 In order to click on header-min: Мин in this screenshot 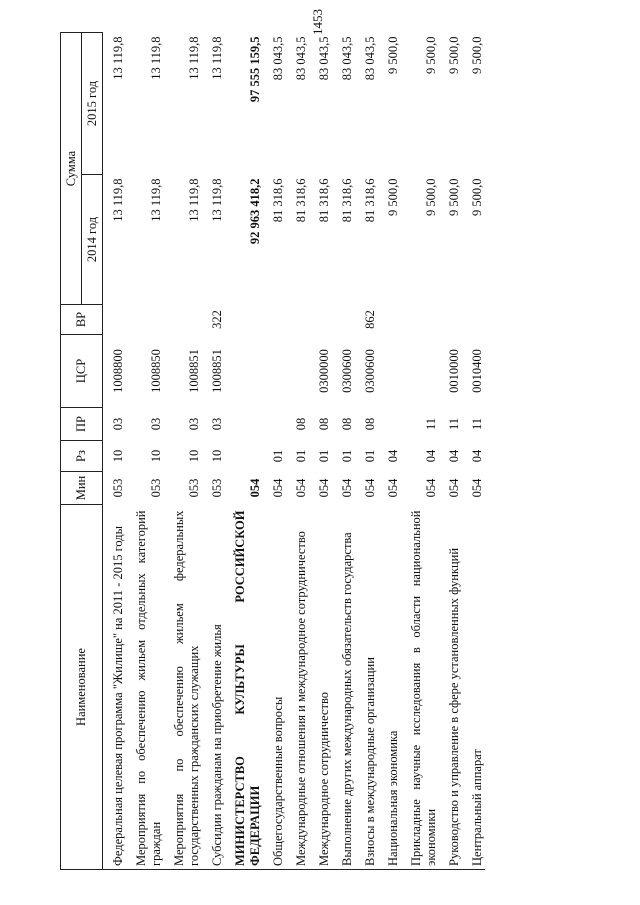, I will do `click(81, 488)`.